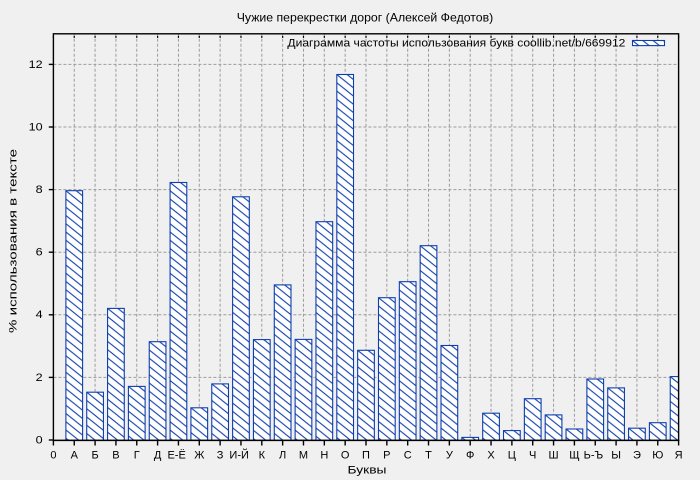 The height and width of the screenshot is (480, 700). Describe the element at coordinates (14, 241) in the screenshot. I see `svg-text: % использования в тексте` at that location.